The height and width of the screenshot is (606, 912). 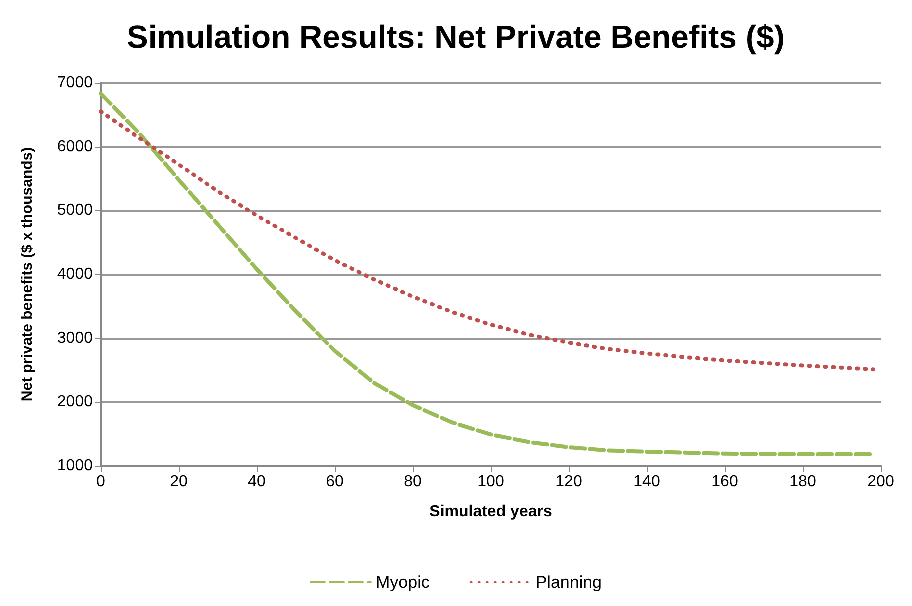 What do you see at coordinates (803, 482) in the screenshot?
I see `x-tick-label: 180` at bounding box center [803, 482].